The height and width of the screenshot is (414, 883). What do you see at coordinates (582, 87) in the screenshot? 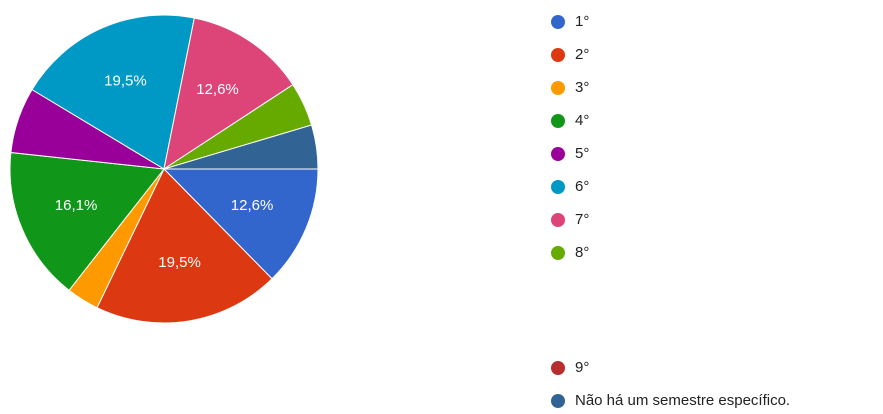
I see `legend-label: 3°` at bounding box center [582, 87].